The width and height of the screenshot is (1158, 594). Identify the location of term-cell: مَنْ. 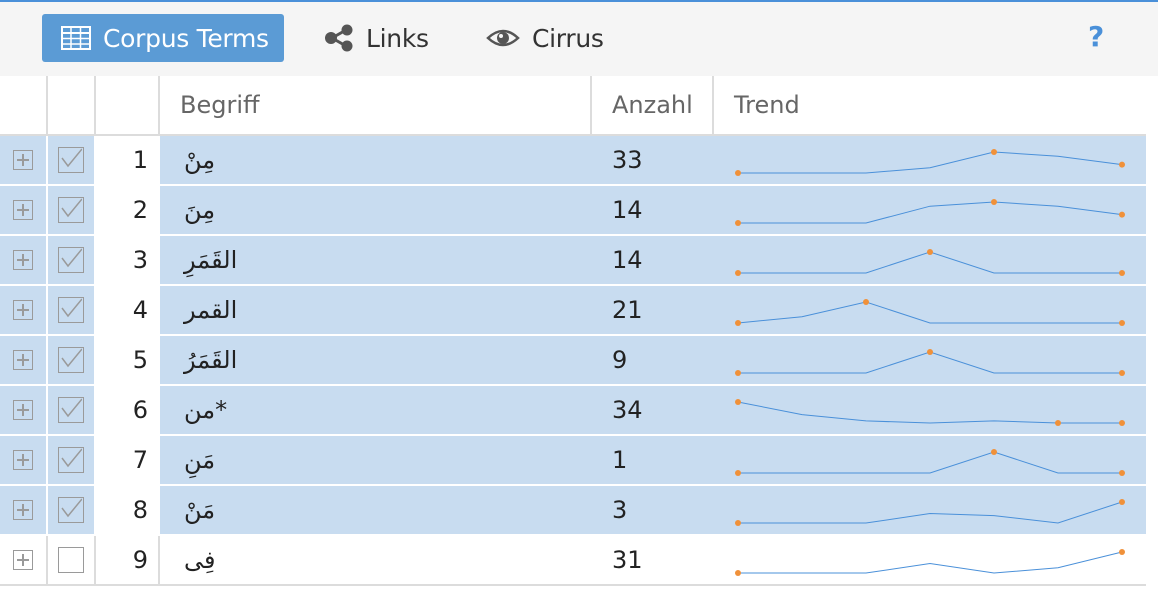
(375, 510).